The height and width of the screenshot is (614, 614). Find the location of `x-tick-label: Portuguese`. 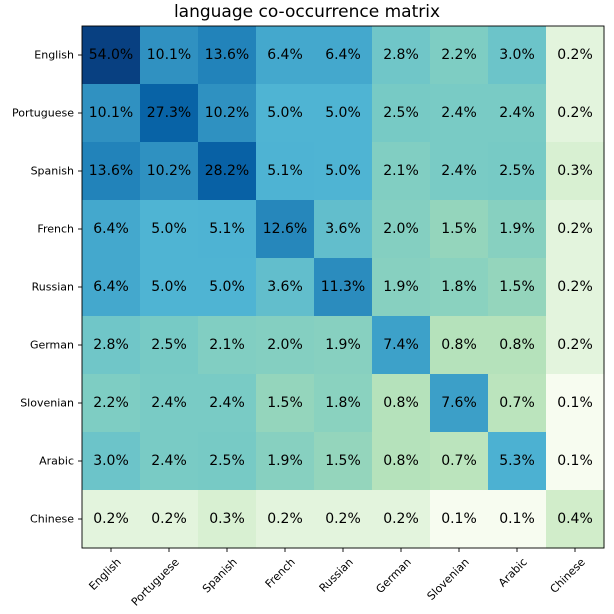

x-tick-label: Portuguese is located at coordinates (155, 581).